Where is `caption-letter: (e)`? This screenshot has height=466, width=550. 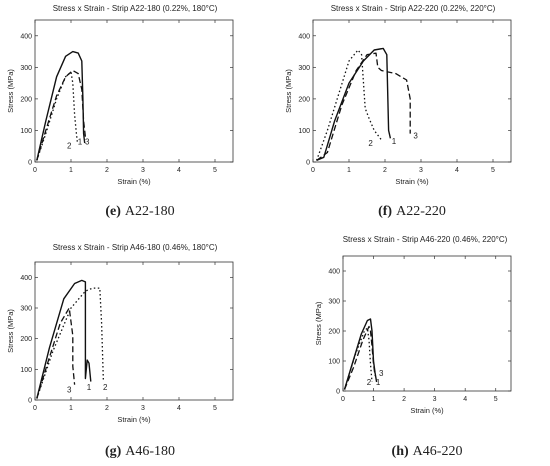
caption-letter: (e) is located at coordinates (113, 211).